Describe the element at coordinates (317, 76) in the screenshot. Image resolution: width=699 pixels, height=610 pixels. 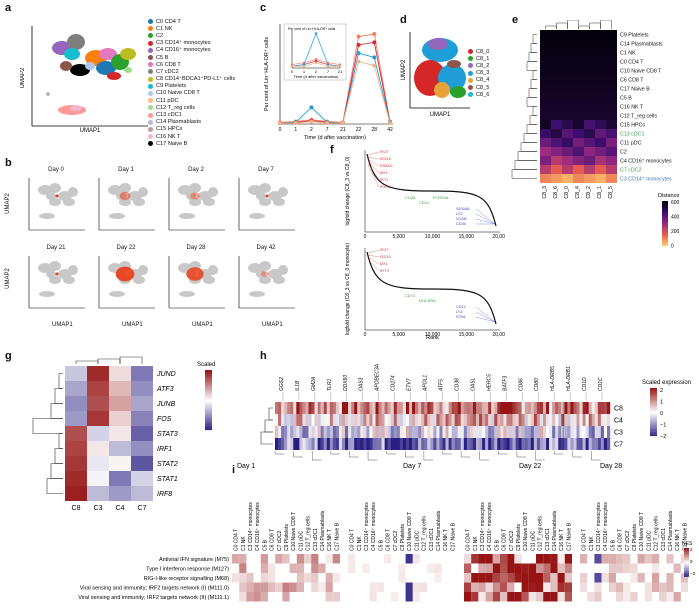
I see `inset-x-label: Time (d after vaccination)` at that location.